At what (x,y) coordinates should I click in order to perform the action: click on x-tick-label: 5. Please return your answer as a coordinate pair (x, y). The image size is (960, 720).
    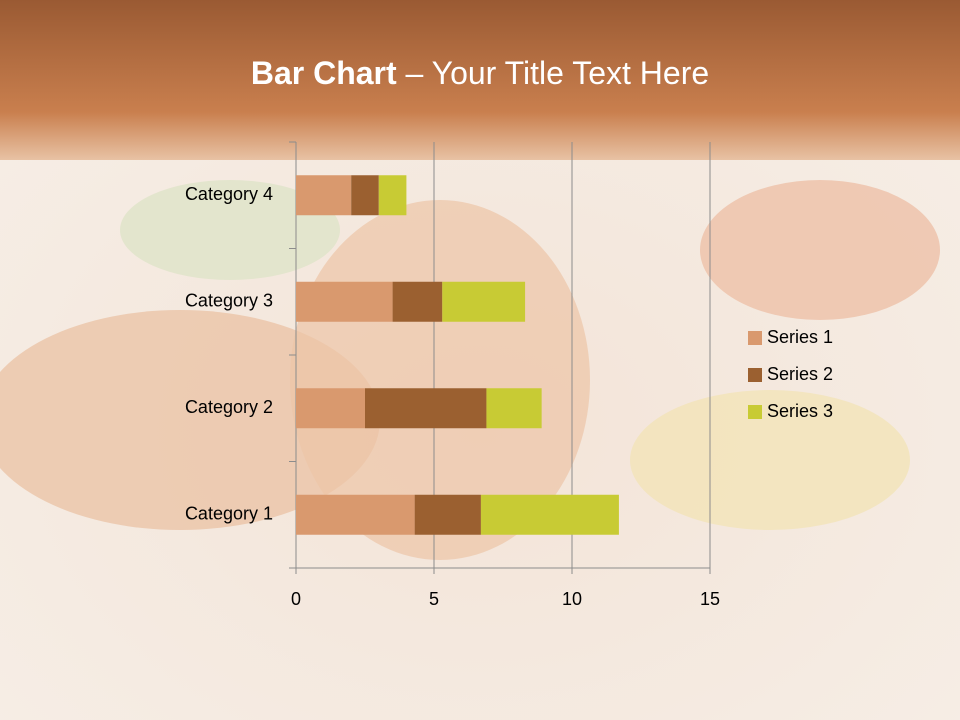
    Looking at the image, I should click on (434, 599).